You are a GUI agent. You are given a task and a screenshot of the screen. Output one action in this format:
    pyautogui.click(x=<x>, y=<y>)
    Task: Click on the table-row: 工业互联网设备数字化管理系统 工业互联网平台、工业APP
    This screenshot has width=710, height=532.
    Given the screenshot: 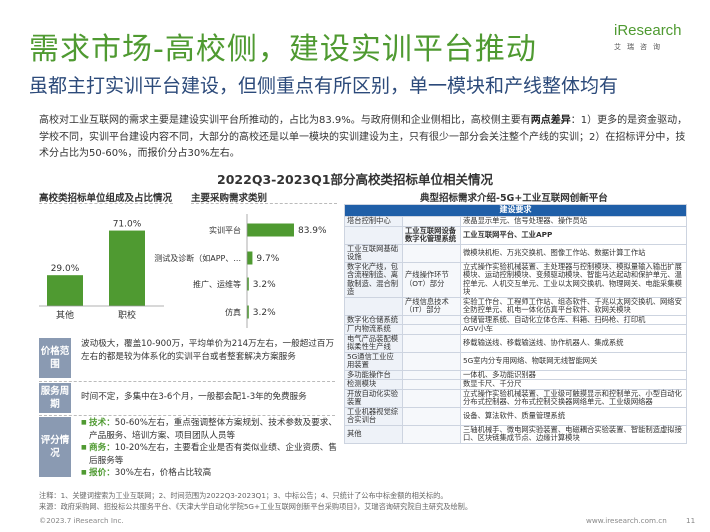 What is the action you would take?
    pyautogui.click(x=515, y=235)
    